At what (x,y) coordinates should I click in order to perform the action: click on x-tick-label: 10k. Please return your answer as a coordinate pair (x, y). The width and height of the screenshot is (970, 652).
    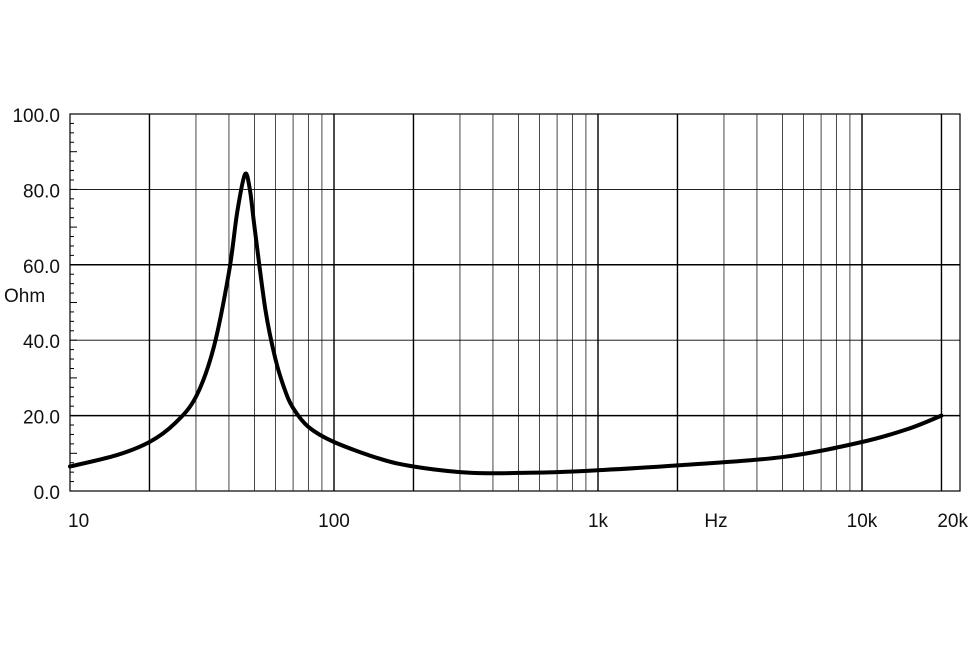
    Looking at the image, I should click on (862, 521).